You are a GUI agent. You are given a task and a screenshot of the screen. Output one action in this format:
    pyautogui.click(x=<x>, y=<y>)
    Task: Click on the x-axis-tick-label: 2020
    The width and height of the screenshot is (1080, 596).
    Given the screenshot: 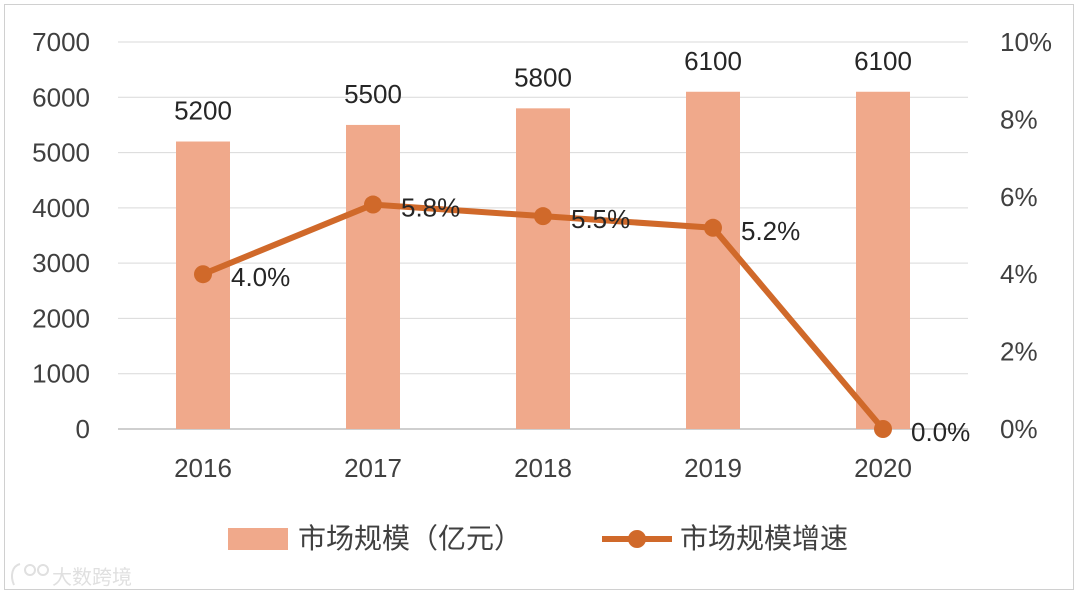 What is the action you would take?
    pyautogui.click(x=883, y=468)
    